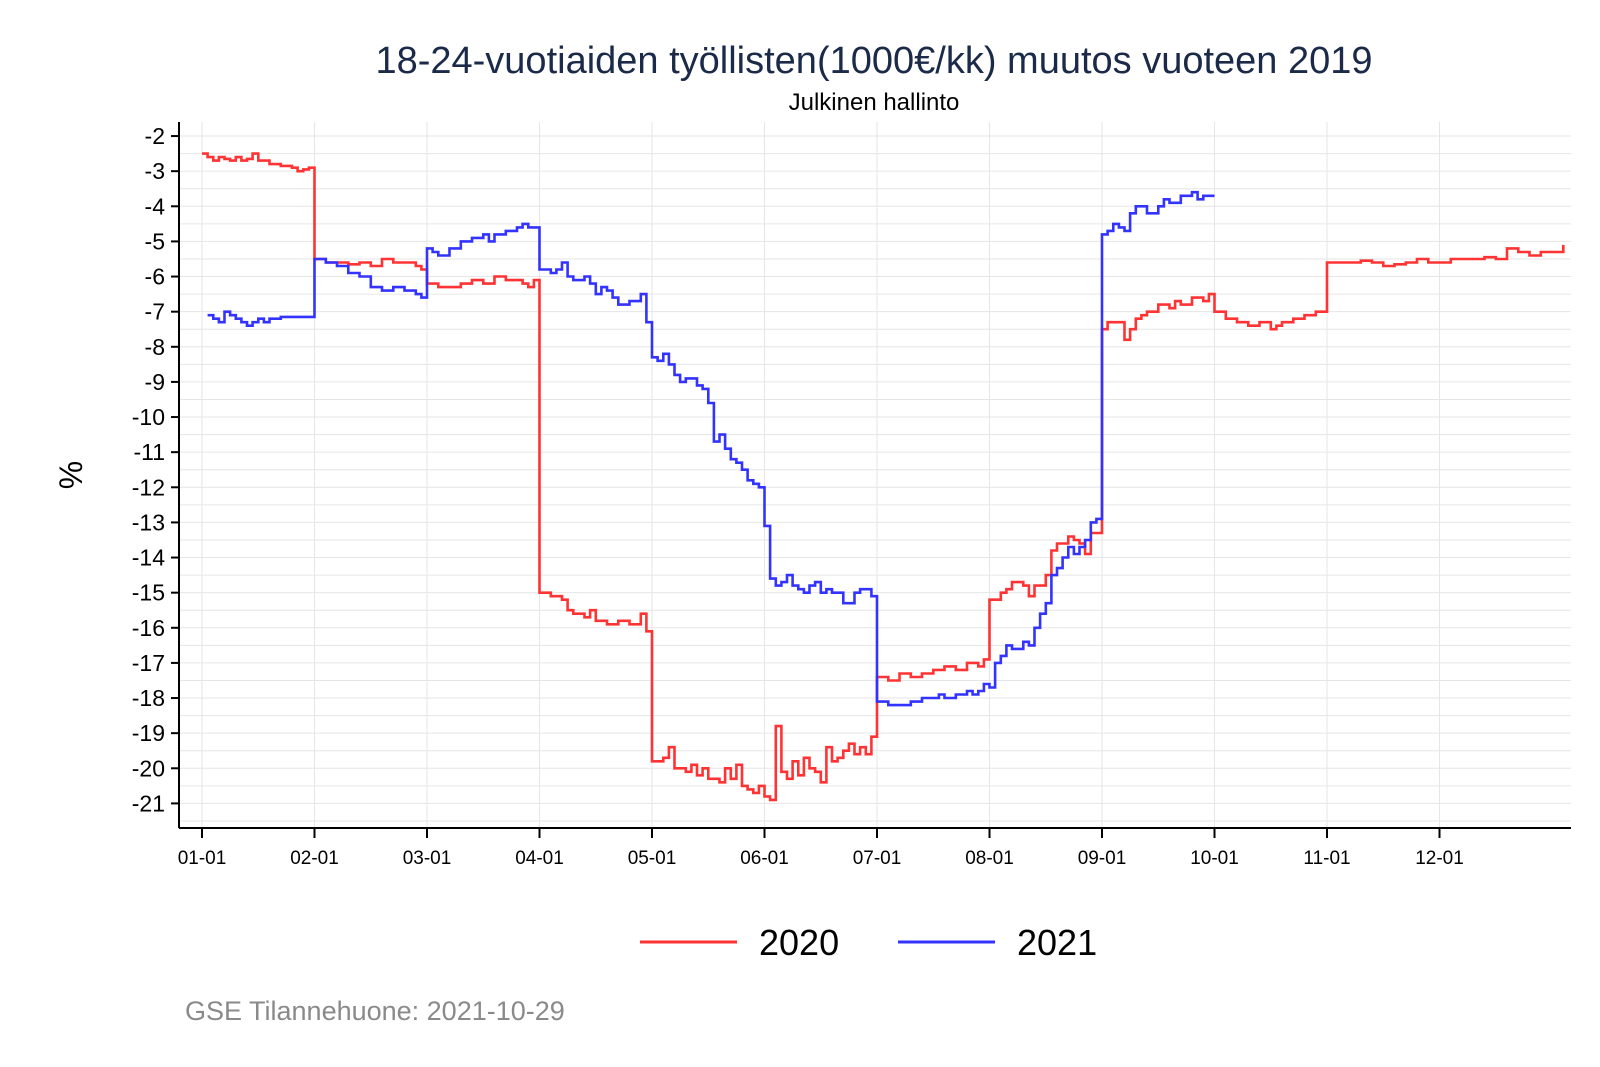 Image resolution: width=1600 pixels, height=1067 pixels. What do you see at coordinates (155, 382) in the screenshot?
I see `y-tick-label: -9` at bounding box center [155, 382].